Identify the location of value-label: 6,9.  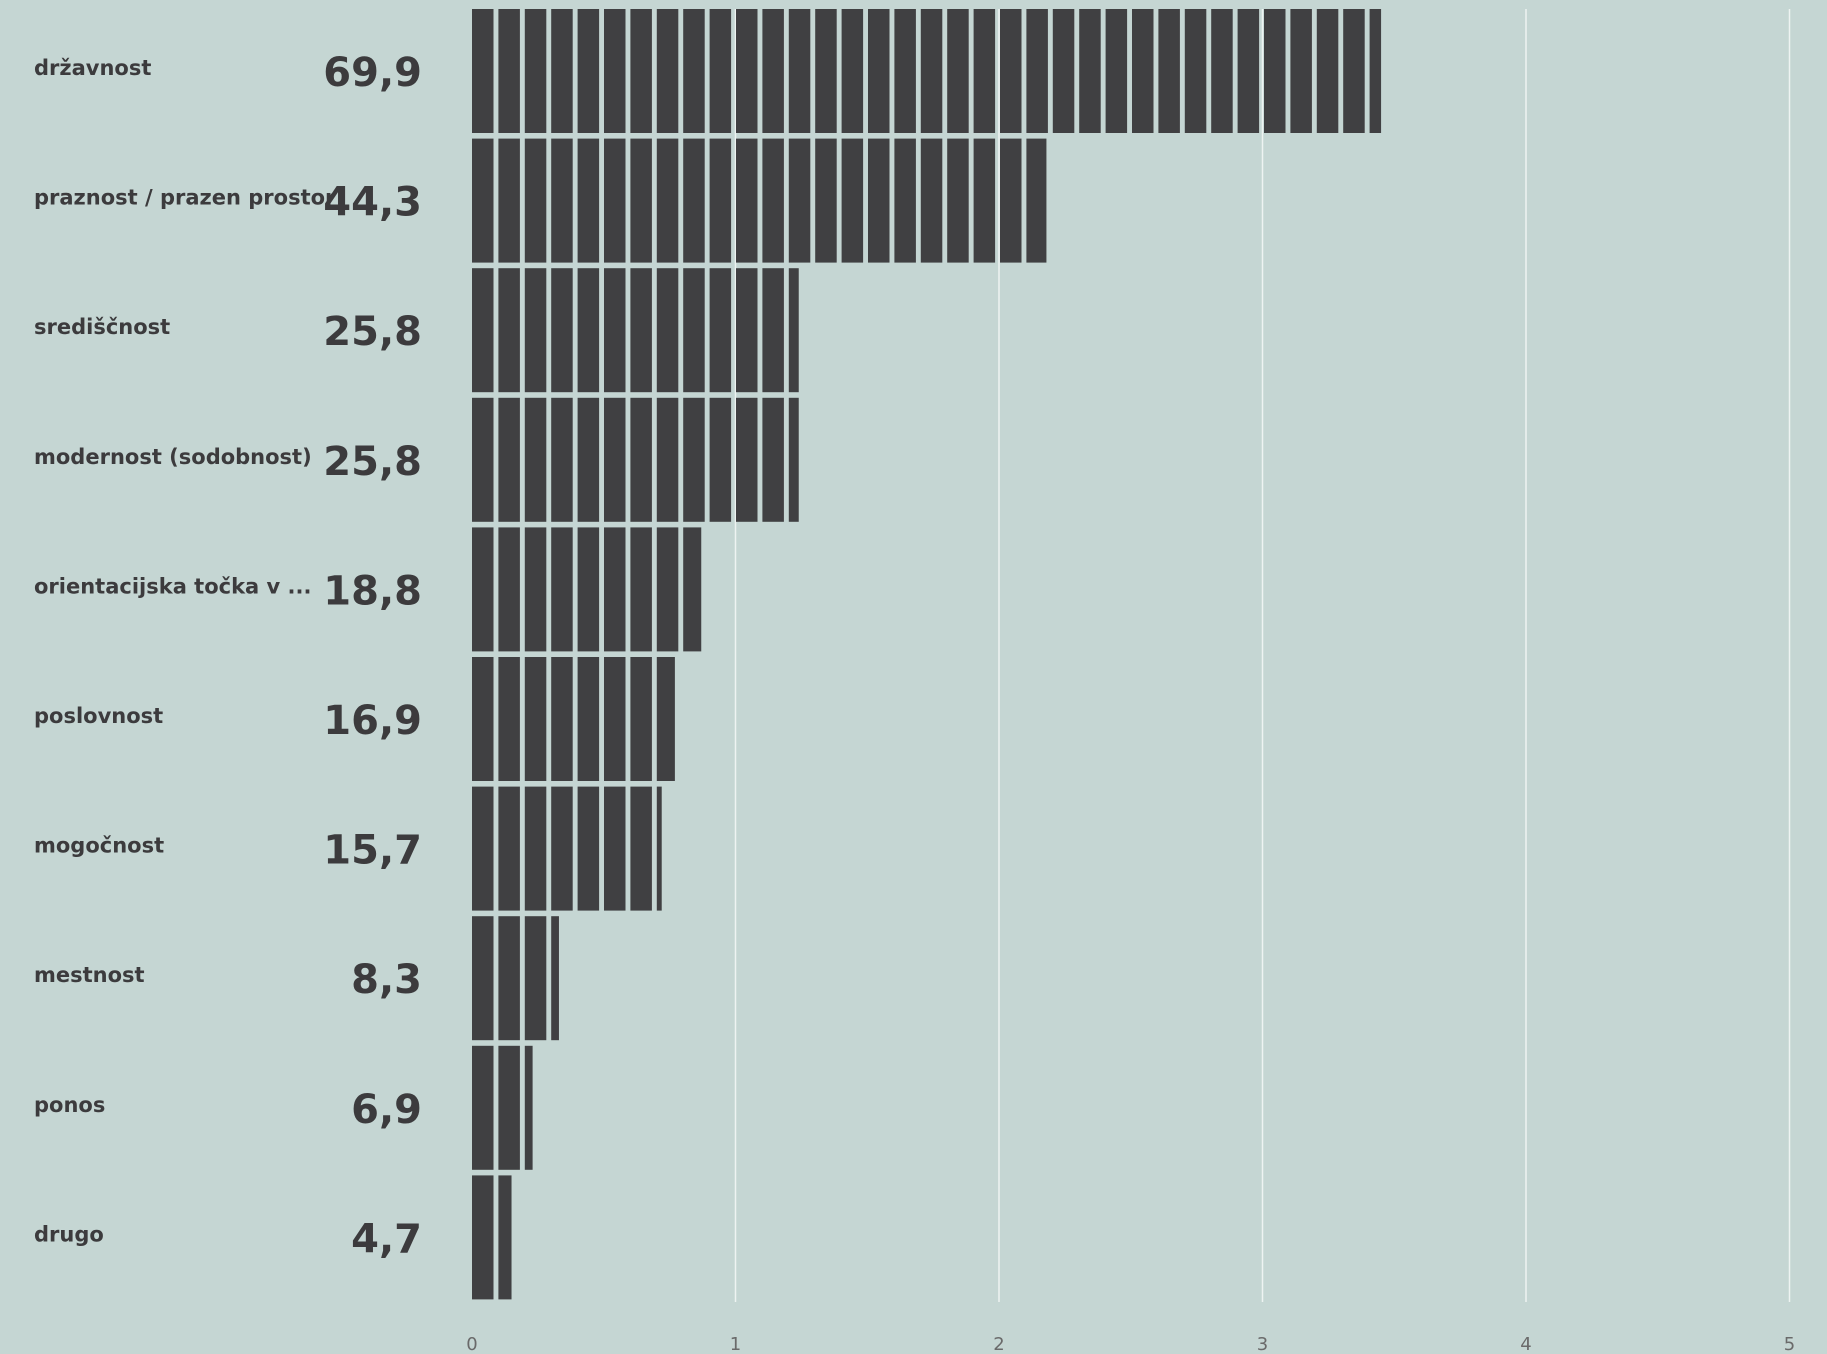
(386, 1110).